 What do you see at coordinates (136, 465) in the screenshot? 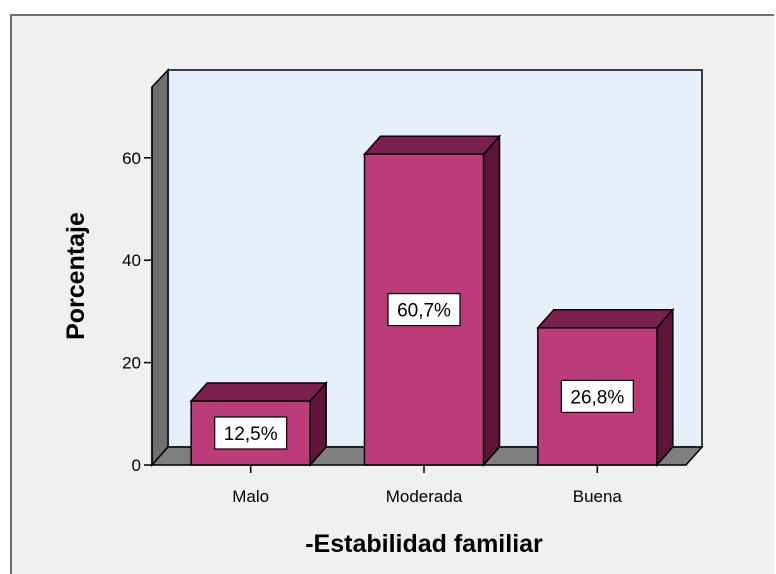
I see `y-tick-label: 0` at bounding box center [136, 465].